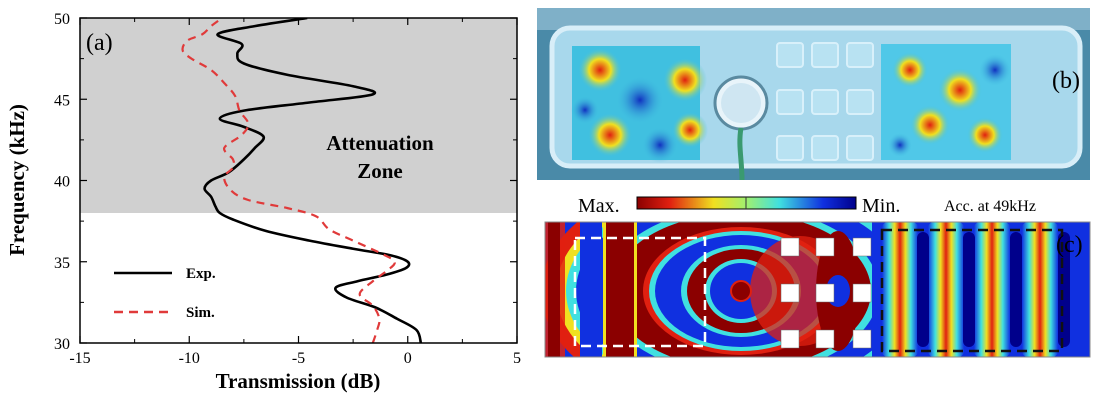 Image resolution: width=1096 pixels, height=406 pixels. I want to click on panel-a-label: (a), so click(99, 43).